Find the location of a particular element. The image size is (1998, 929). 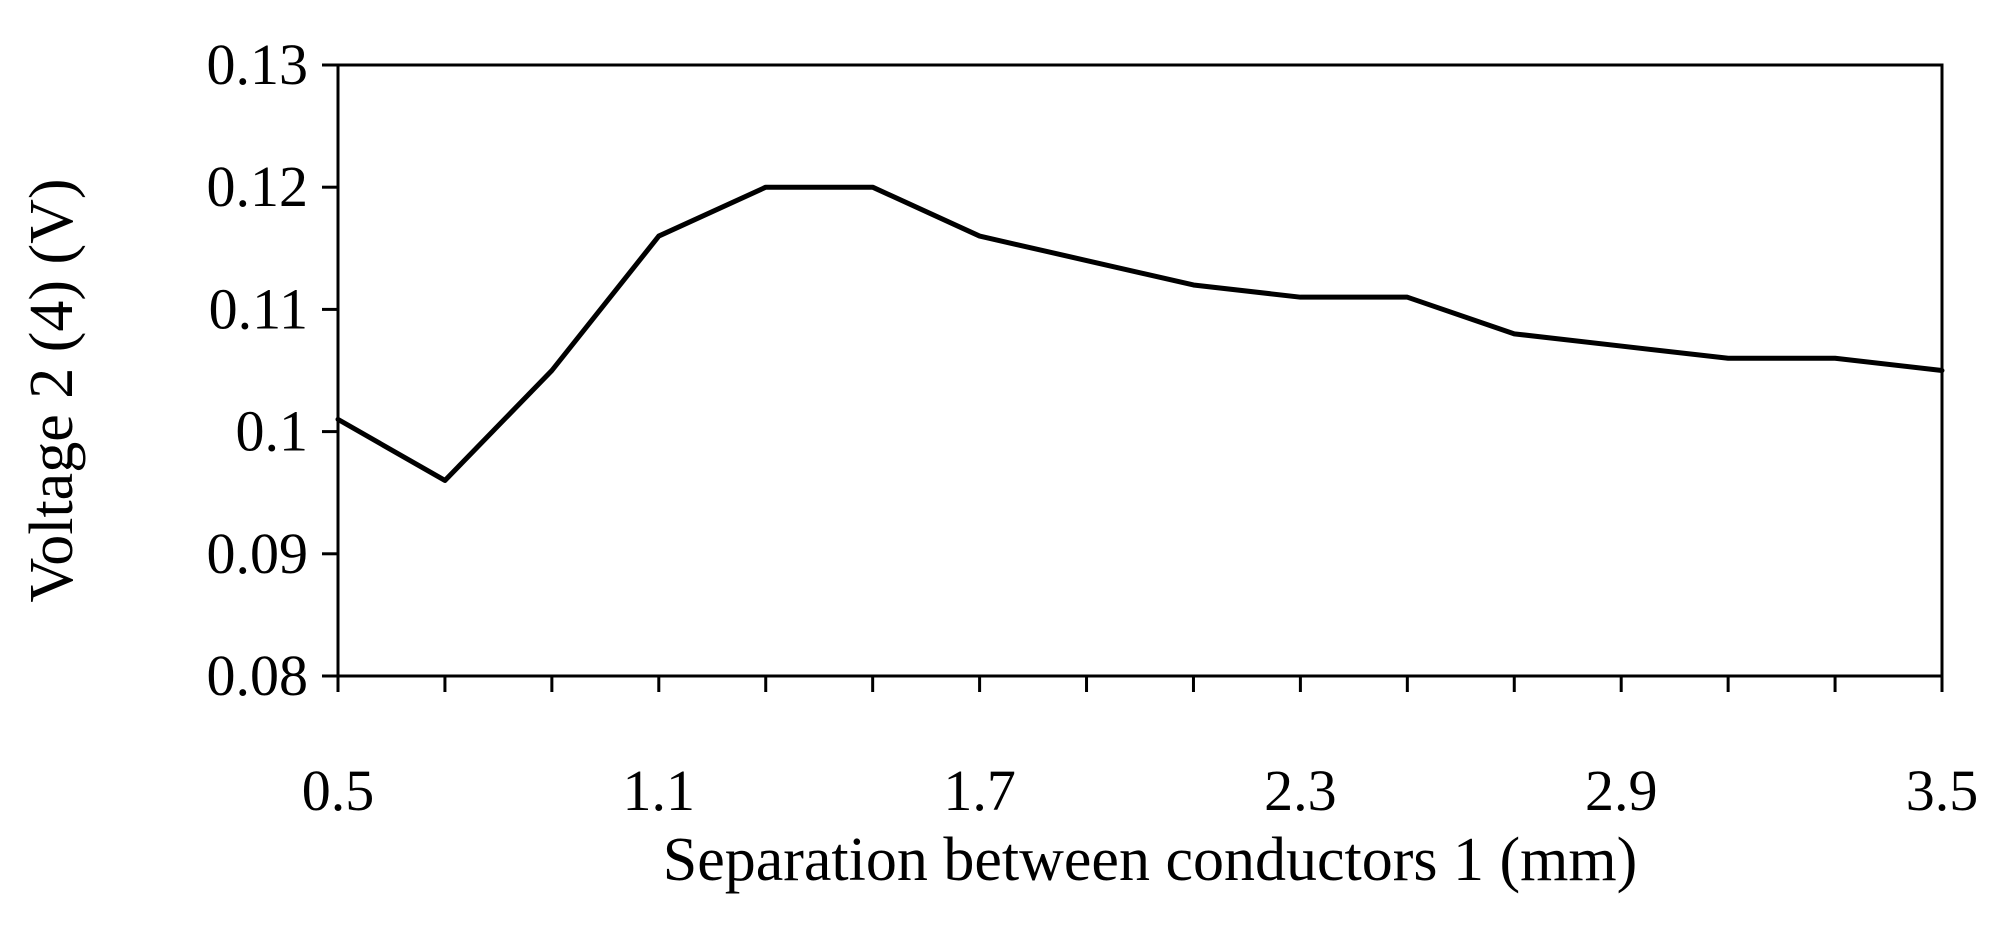

y-tick-label: 0.13 is located at coordinates (258, 64).